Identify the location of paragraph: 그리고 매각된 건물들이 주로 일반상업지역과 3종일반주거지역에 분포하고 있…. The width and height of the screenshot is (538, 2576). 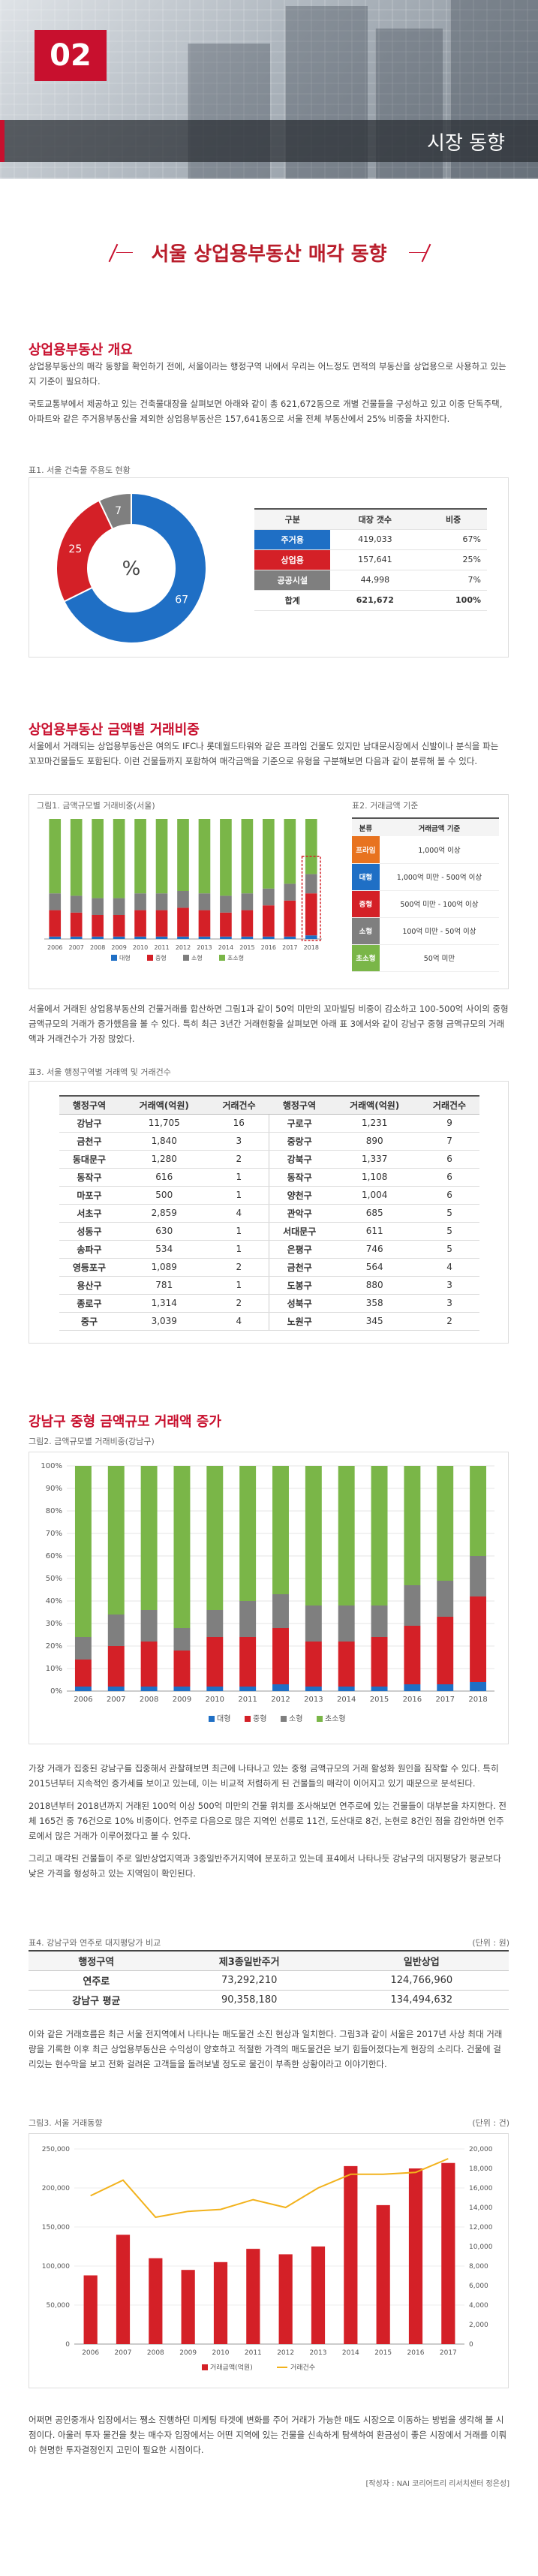
(265, 1866).